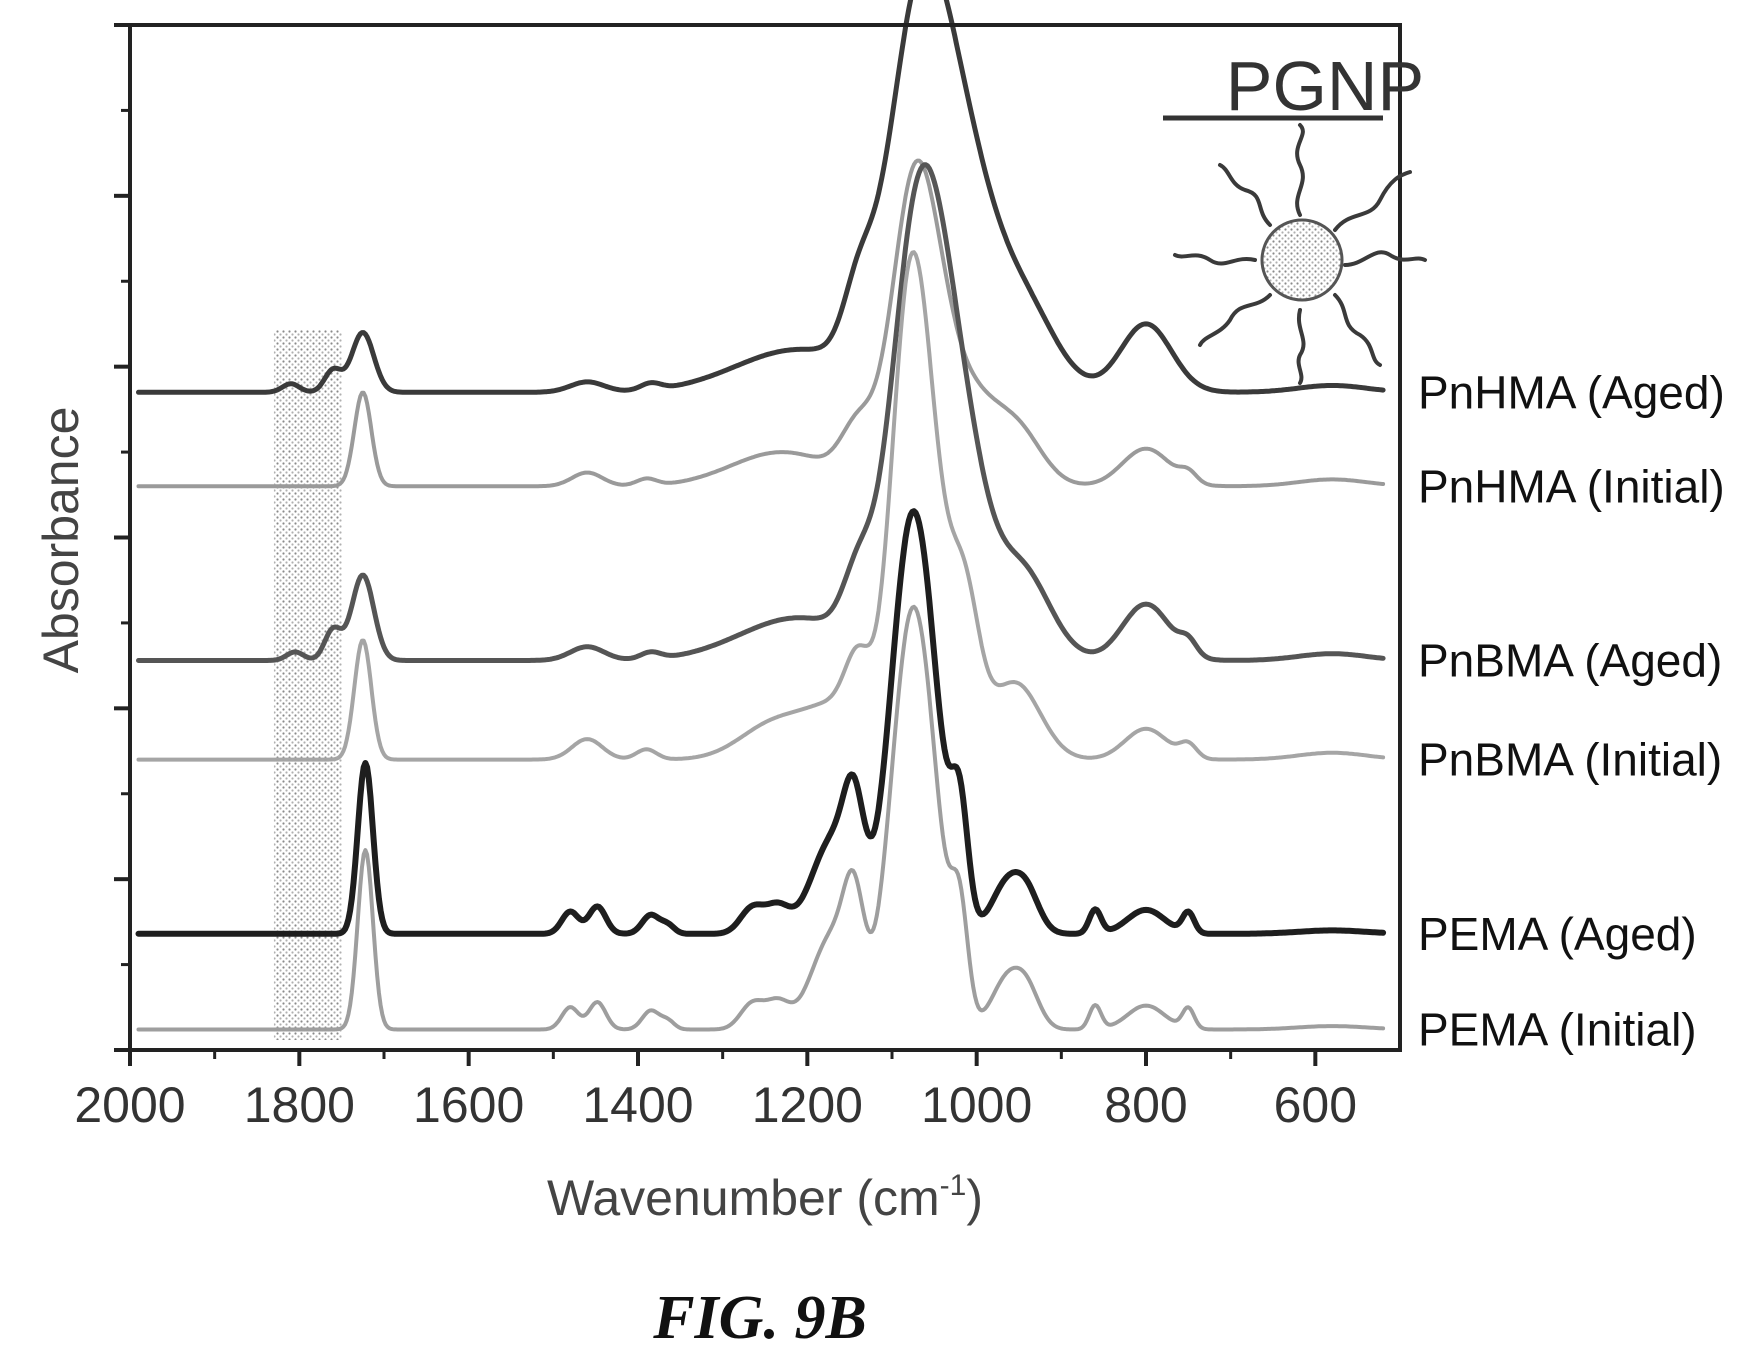 This screenshot has width=1748, height=1358. I want to click on series-label-3: PnBMA (Initial), so click(1570, 760).